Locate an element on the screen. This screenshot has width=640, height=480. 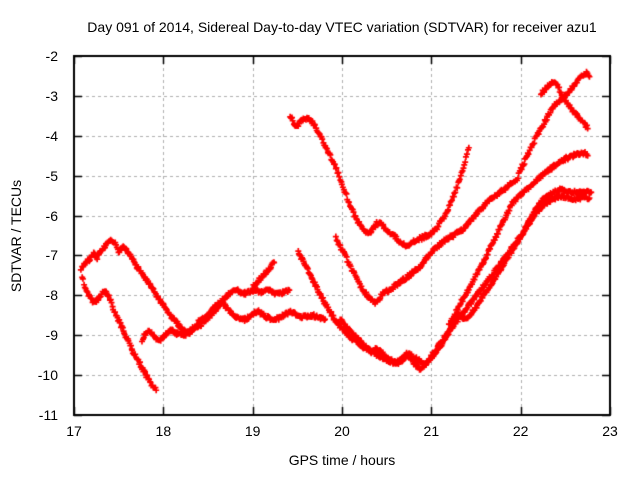
x-tick-label: 19 is located at coordinates (252, 431).